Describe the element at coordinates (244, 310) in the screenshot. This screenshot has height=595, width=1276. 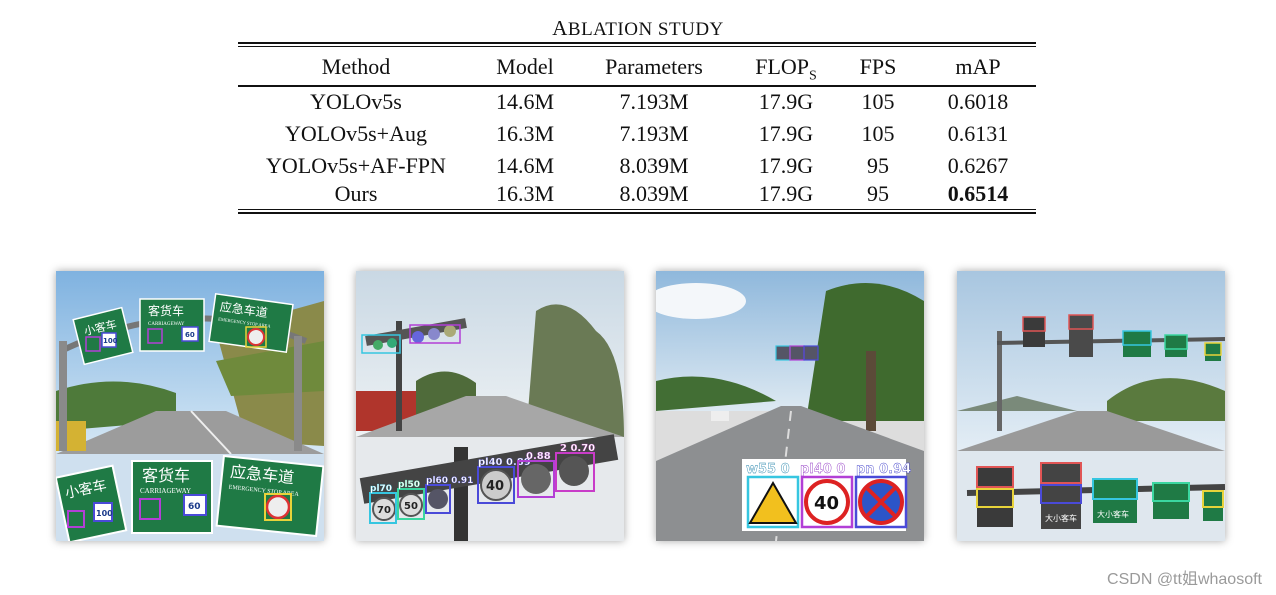
I see `sign-text: 应急车道` at that location.